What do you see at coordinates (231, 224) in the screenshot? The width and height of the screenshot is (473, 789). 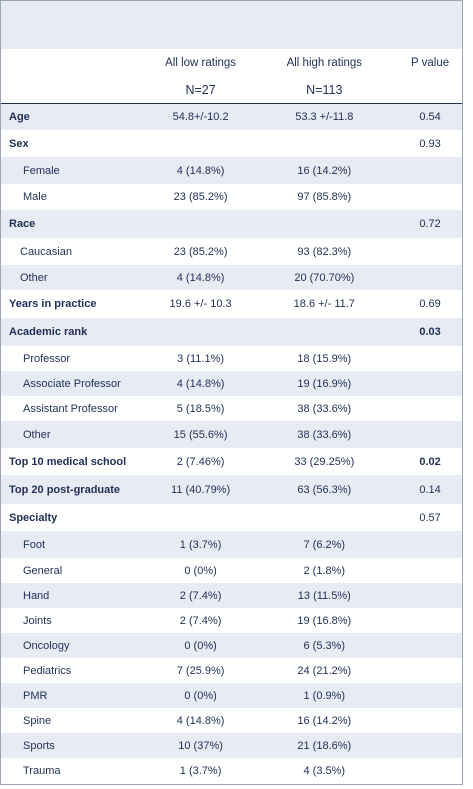 I see `table-row: Race 0.72` at bounding box center [231, 224].